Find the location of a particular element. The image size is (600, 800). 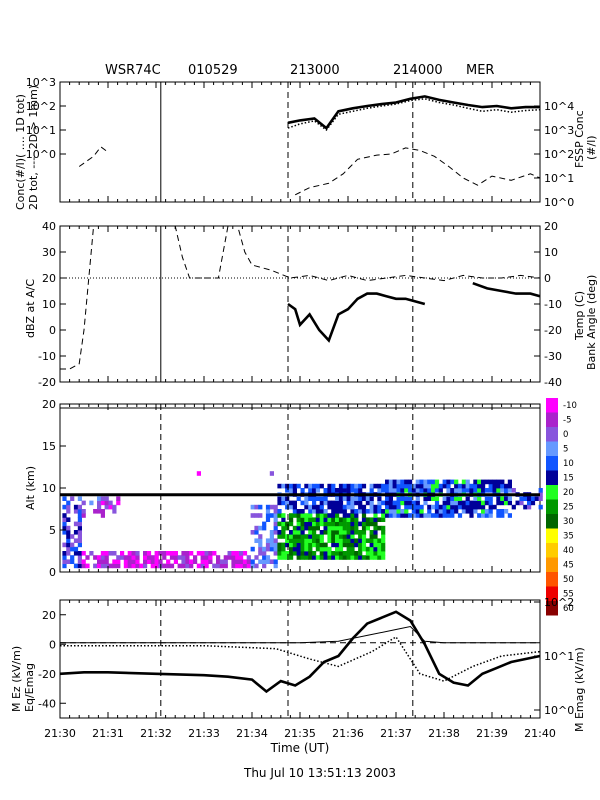

panel-1-left-tick-label: 10^3 is located at coordinates (41, 82).